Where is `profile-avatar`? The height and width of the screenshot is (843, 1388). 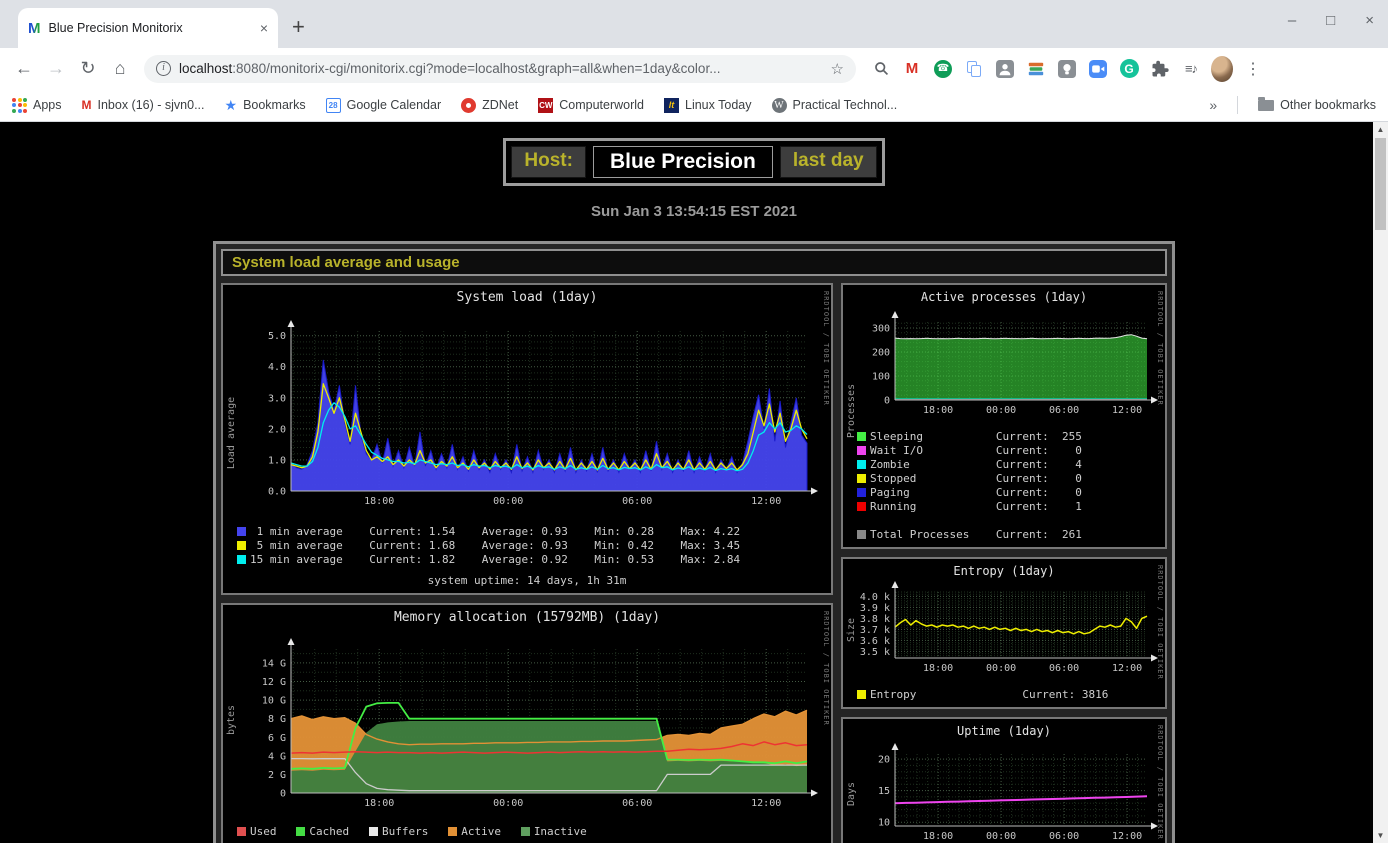 profile-avatar is located at coordinates (1222, 68).